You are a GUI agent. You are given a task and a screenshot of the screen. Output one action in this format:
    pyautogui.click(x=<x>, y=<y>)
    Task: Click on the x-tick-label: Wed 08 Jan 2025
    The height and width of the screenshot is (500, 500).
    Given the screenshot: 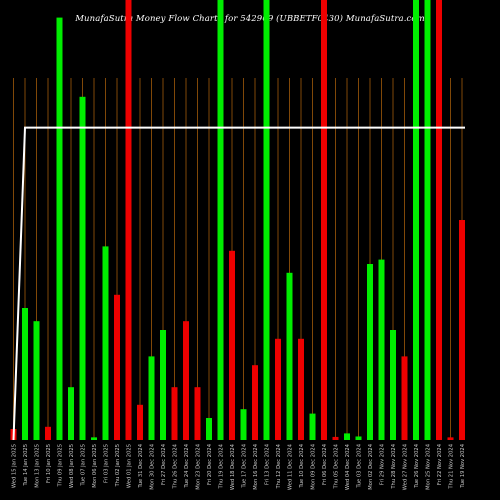 What is the action you would take?
    pyautogui.click(x=72, y=466)
    